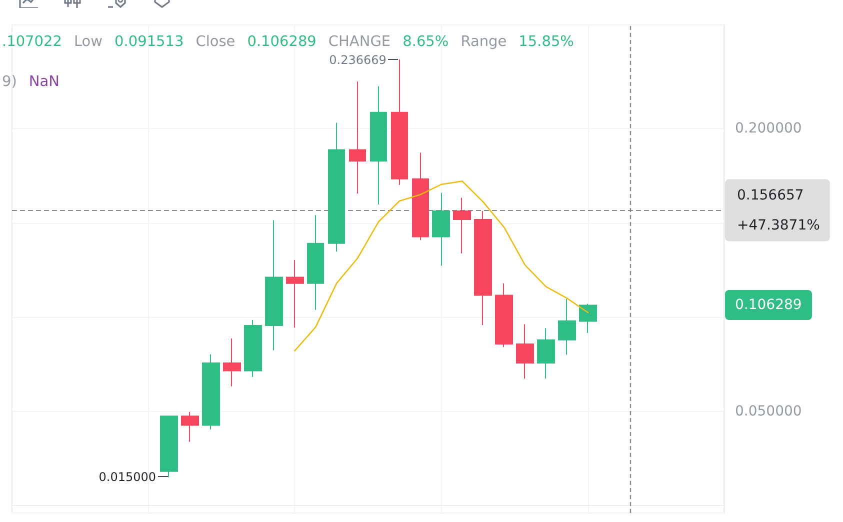 This screenshot has height=522, width=843. Describe the element at coordinates (32, 42) in the screenshot. I see `annotation: .107022` at that location.